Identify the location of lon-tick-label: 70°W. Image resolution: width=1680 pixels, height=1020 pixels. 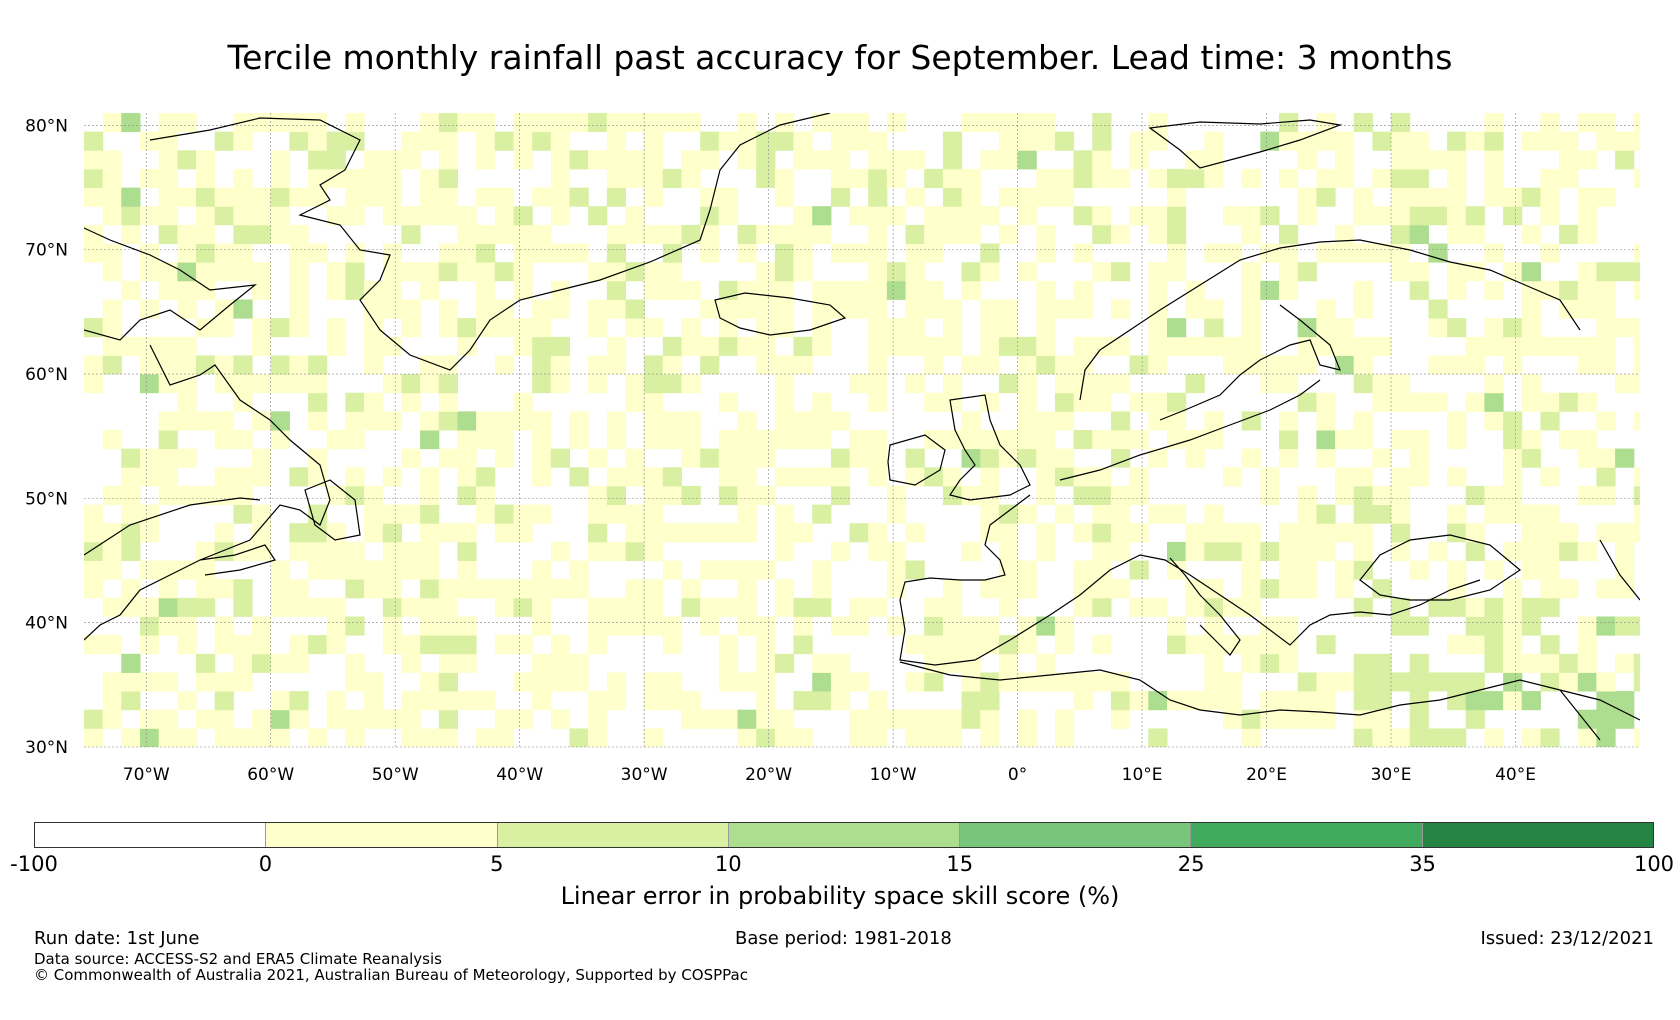
(146, 775).